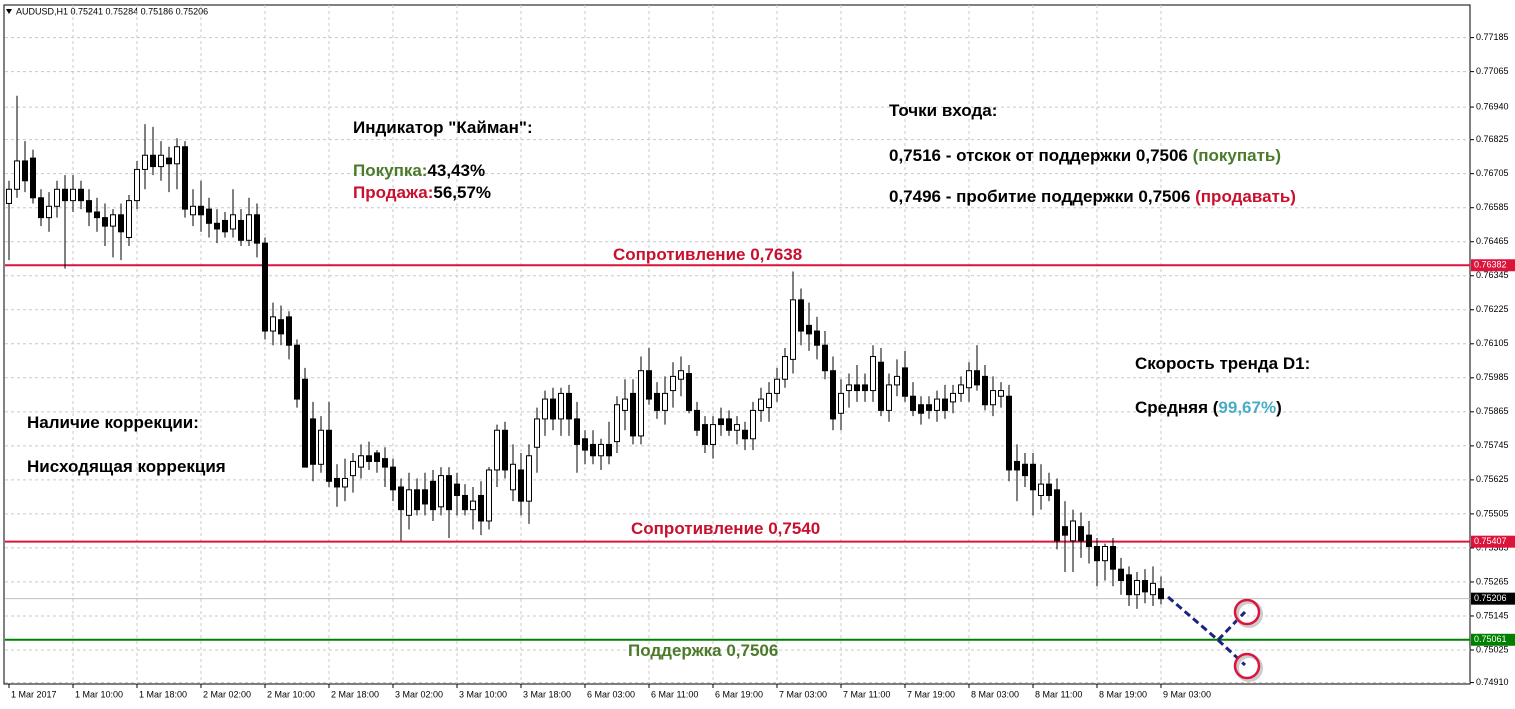 This screenshot has width=1515, height=709. What do you see at coordinates (456, 170) in the screenshot?
I see `buy-value: 43,43%` at bounding box center [456, 170].